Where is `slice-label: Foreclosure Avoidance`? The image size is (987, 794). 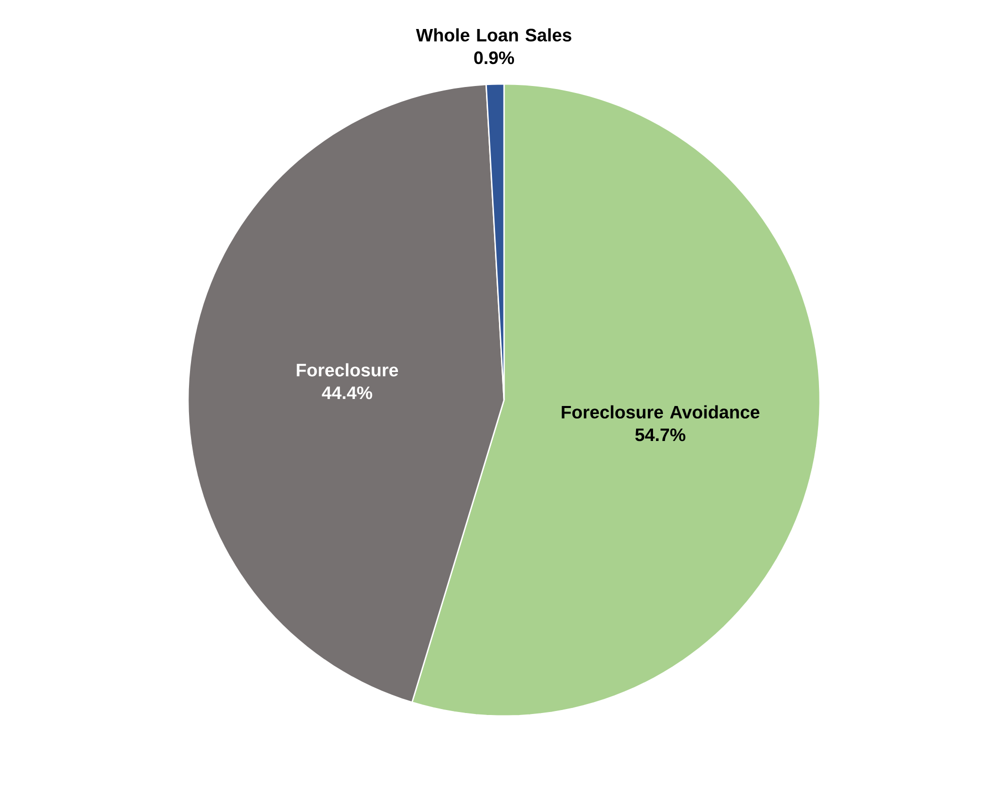 slice-label: Foreclosure Avoidance is located at coordinates (661, 412).